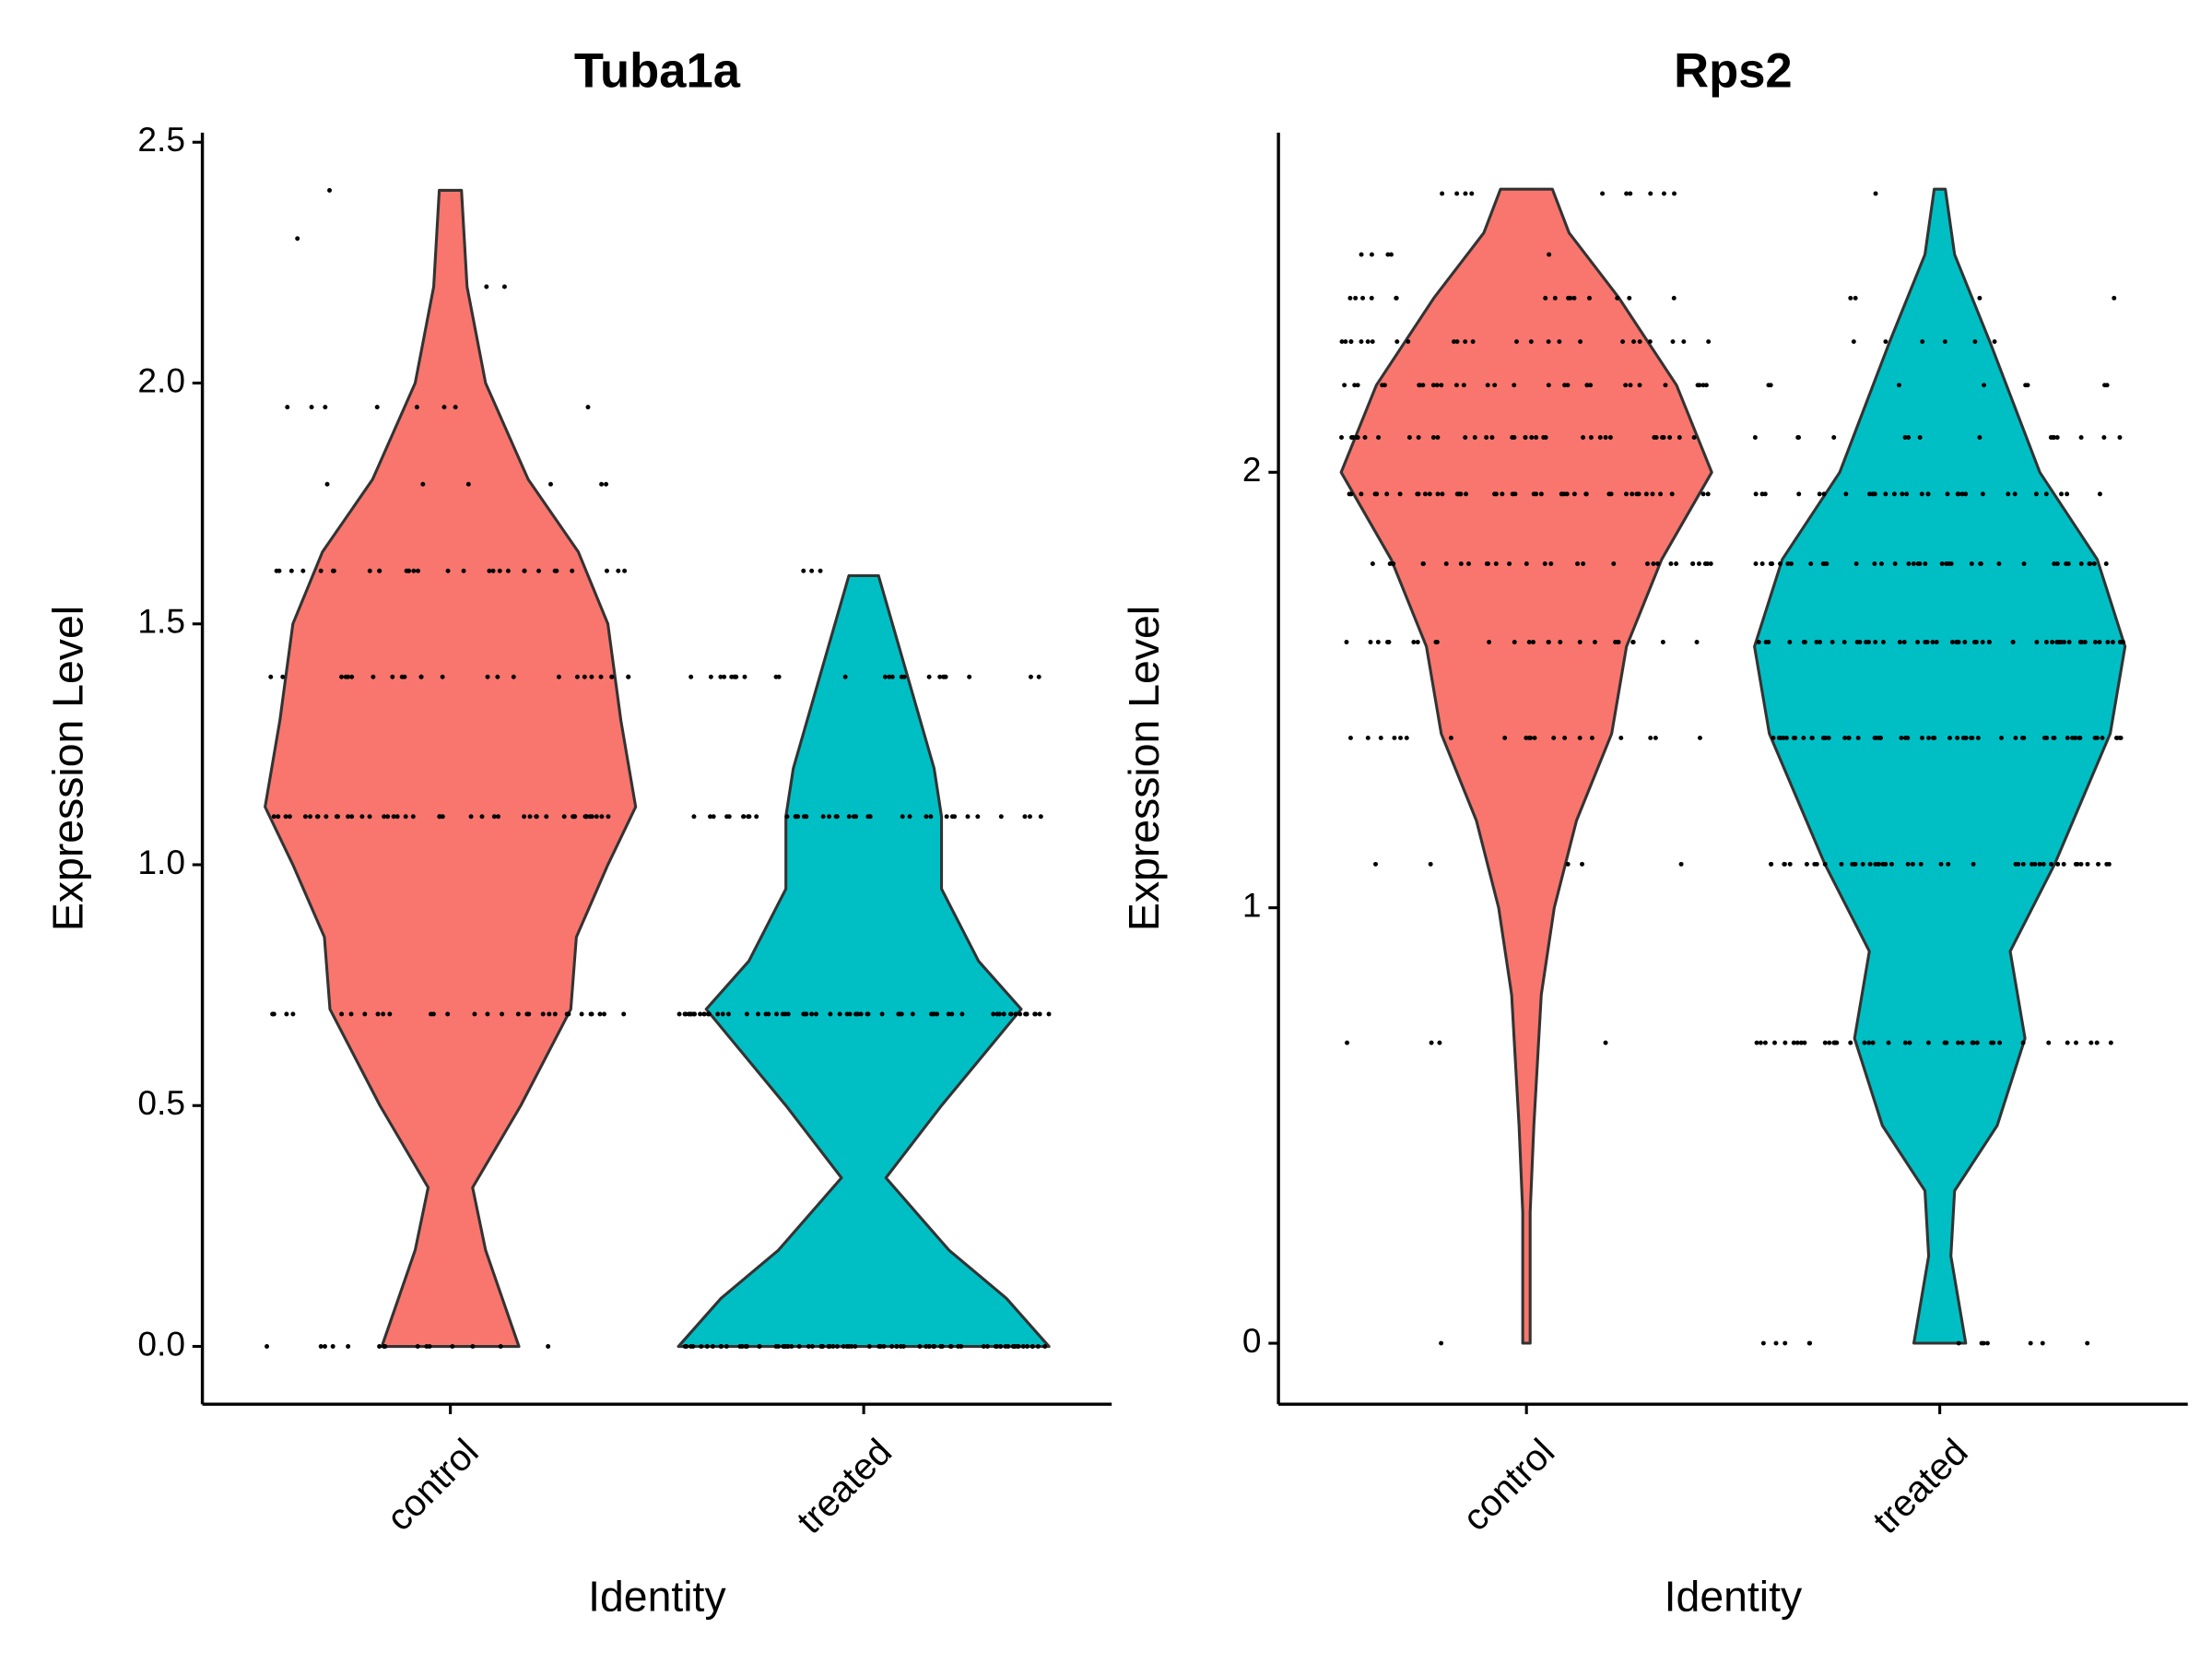  I want to click on x-tick-label: control, so click(1508, 1485).